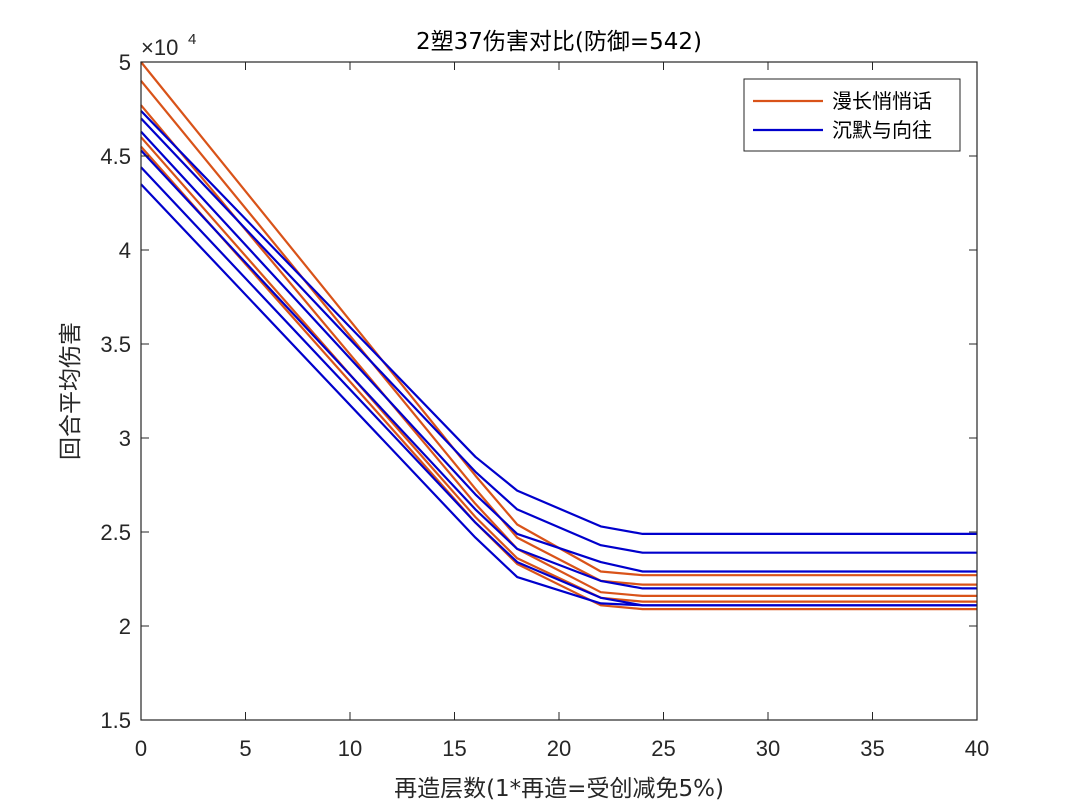 The height and width of the screenshot is (810, 1080). I want to click on y-tick-label: 2, so click(125, 626).